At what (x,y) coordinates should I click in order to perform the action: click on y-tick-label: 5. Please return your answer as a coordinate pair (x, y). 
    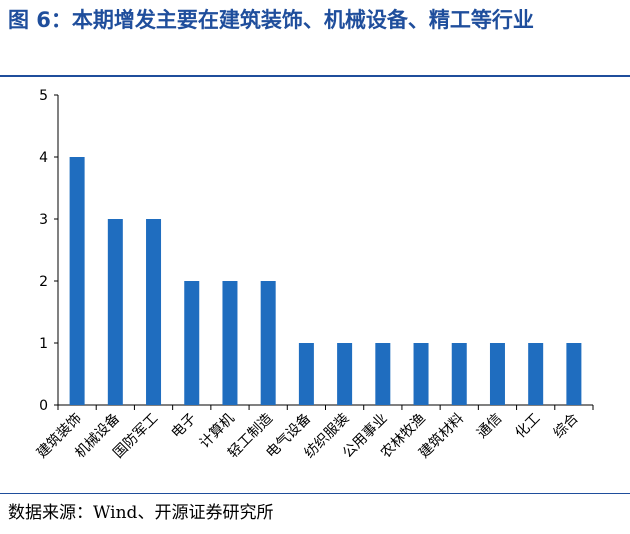
    Looking at the image, I should click on (43, 96).